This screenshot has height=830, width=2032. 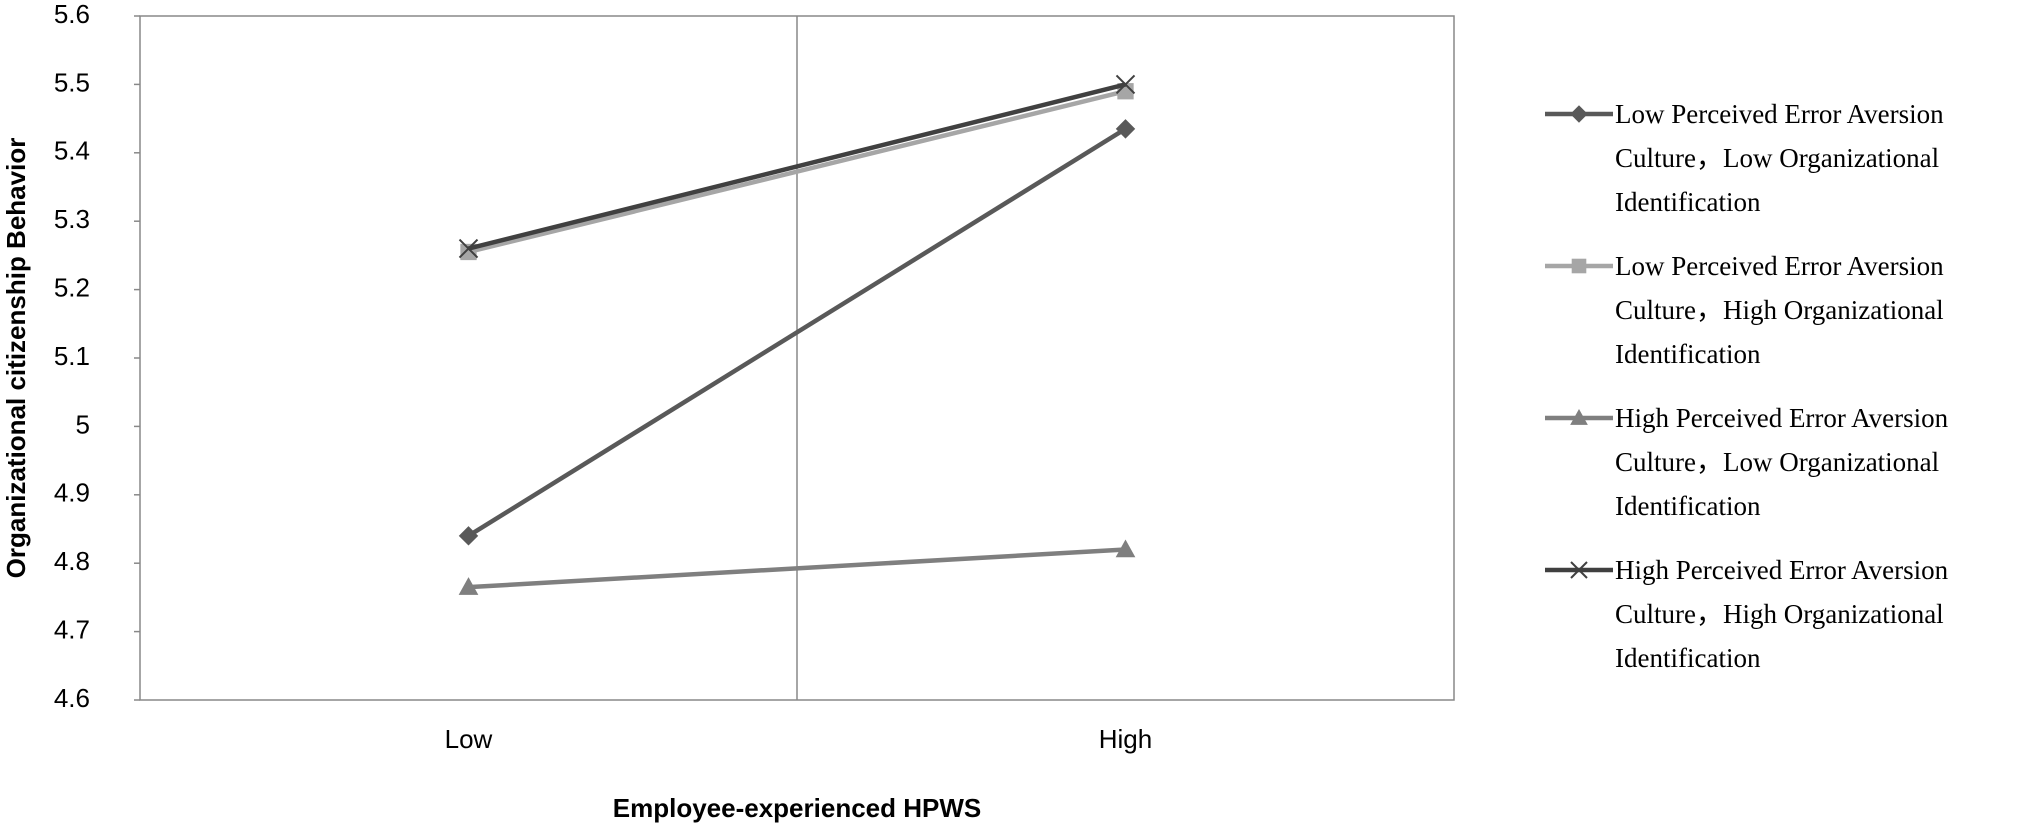 I want to click on x-tick-label: Low, so click(x=469, y=739).